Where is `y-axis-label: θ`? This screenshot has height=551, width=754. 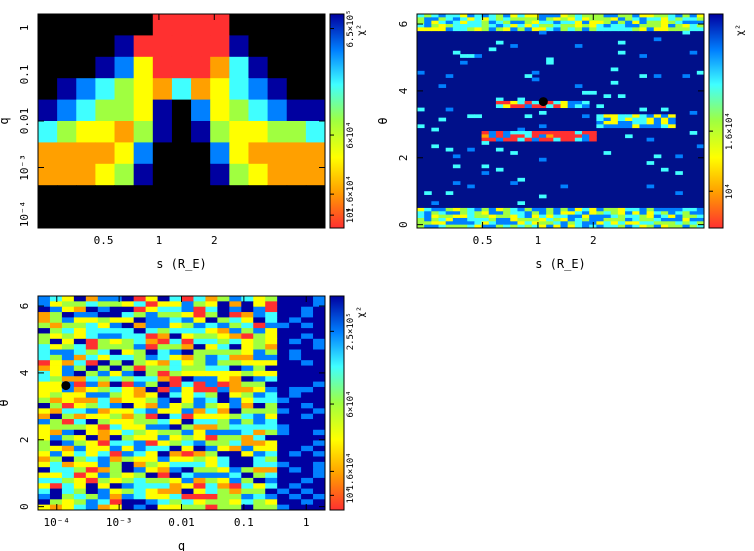 y-axis-label: θ is located at coordinates (5, 402).